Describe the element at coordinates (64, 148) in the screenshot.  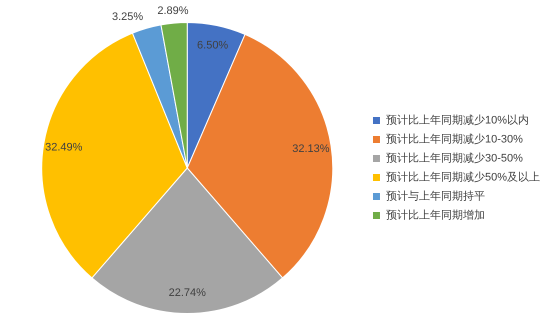
I see `data-label: 32.49%` at that location.